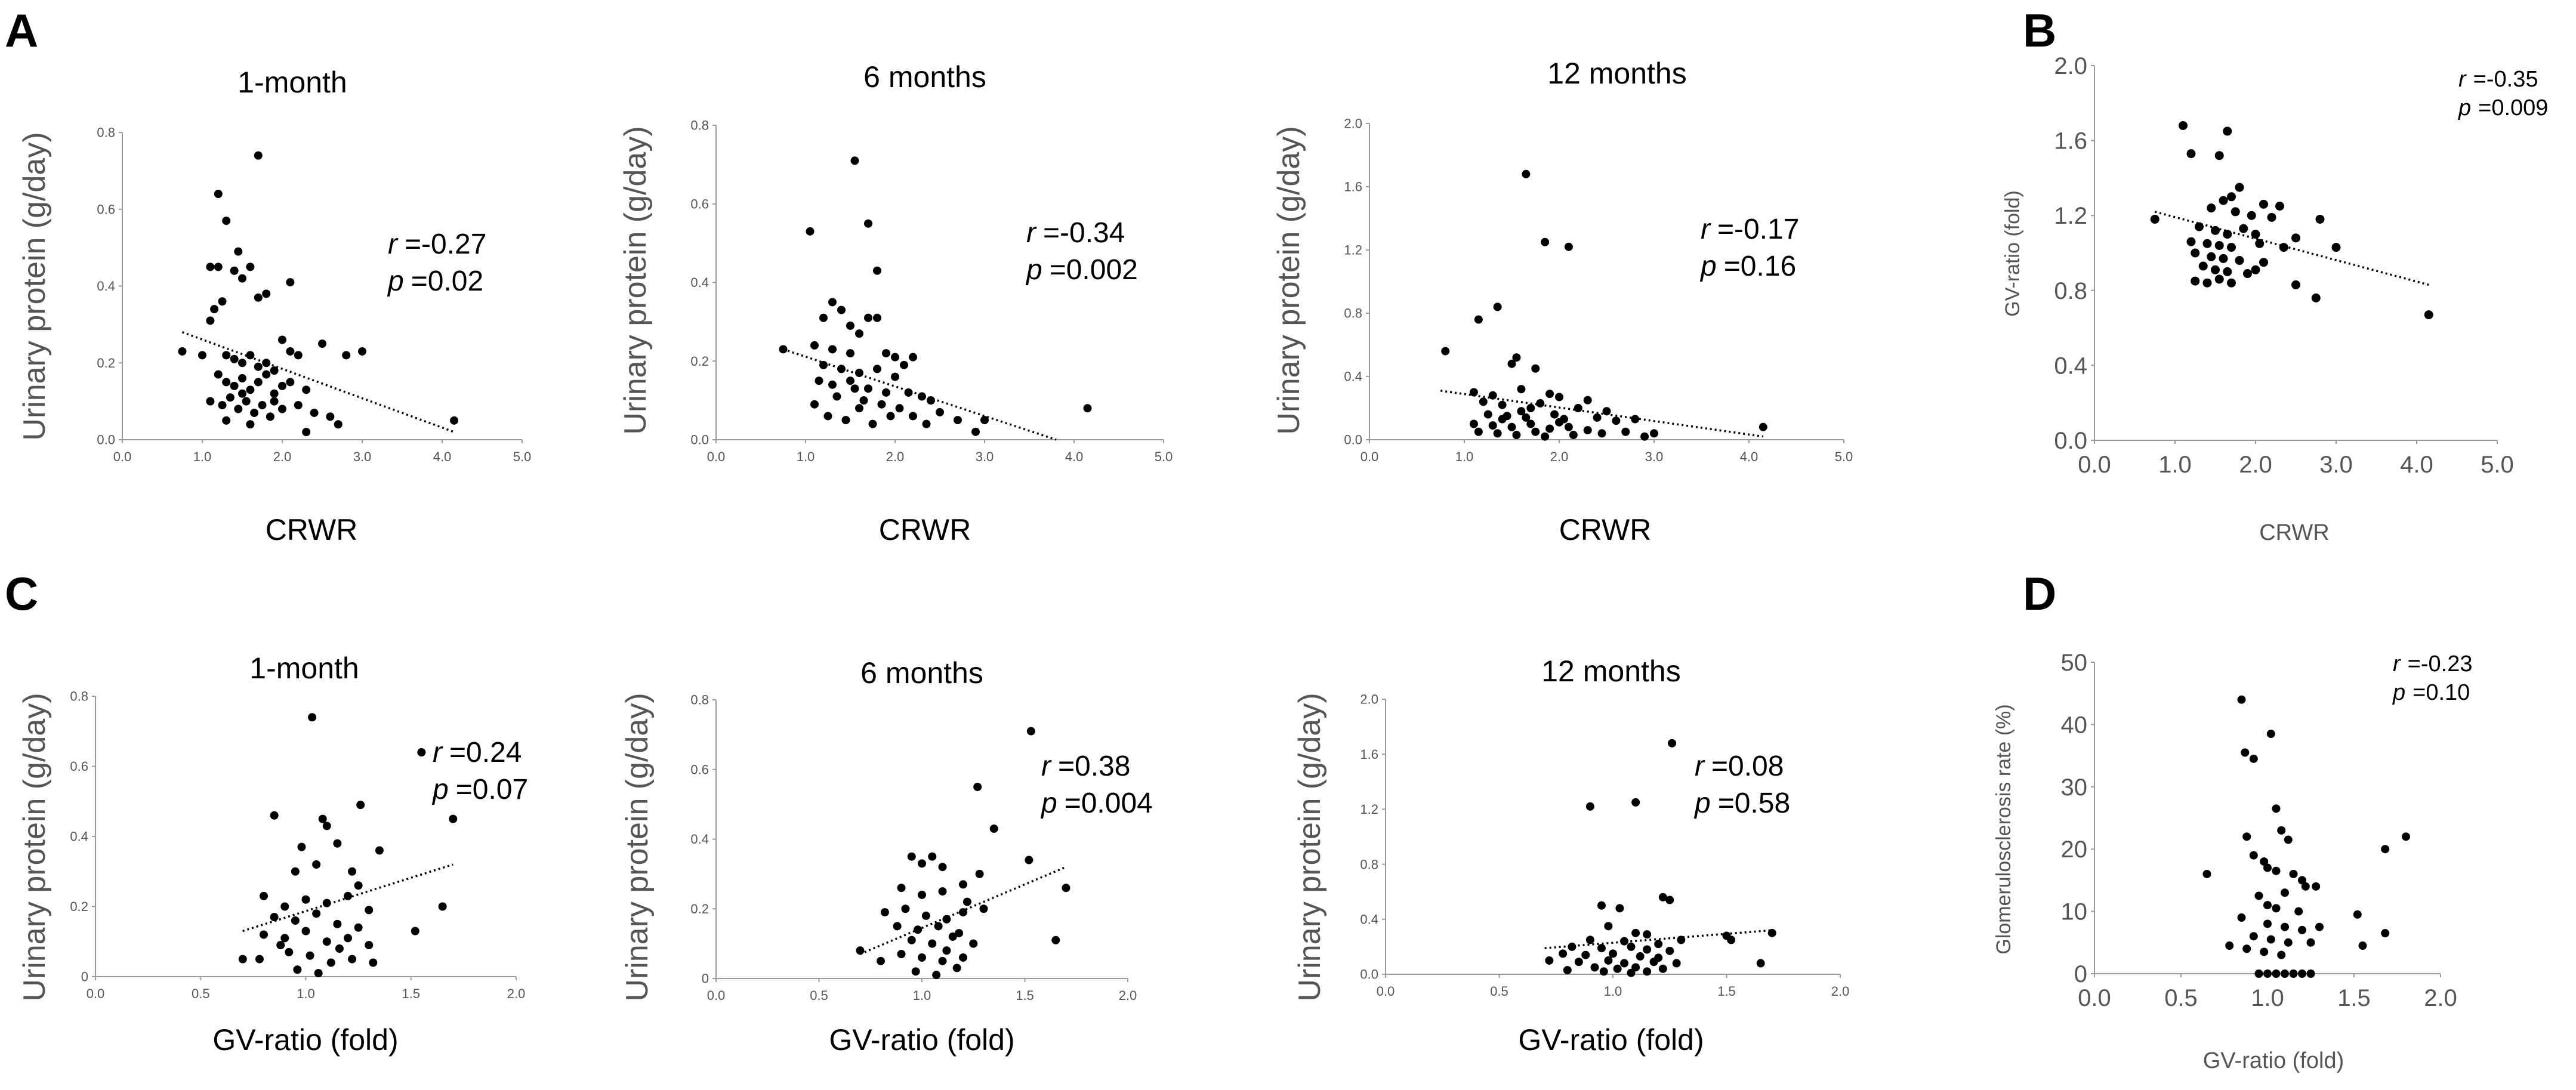  What do you see at coordinates (1742, 803) in the screenshot?
I see `stat-p: p =0.58` at bounding box center [1742, 803].